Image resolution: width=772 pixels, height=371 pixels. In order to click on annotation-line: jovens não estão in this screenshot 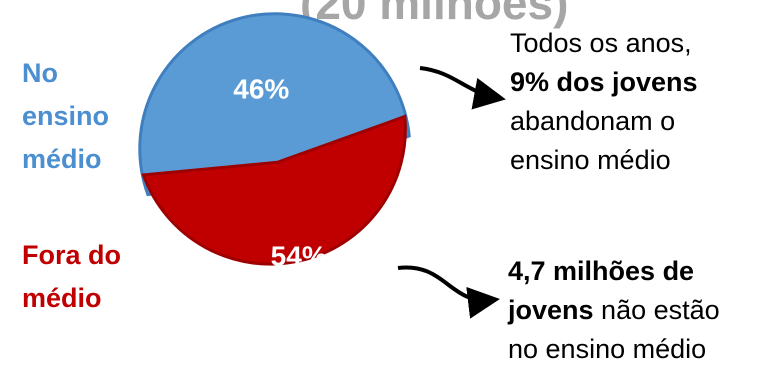, I will do `click(614, 310)`.